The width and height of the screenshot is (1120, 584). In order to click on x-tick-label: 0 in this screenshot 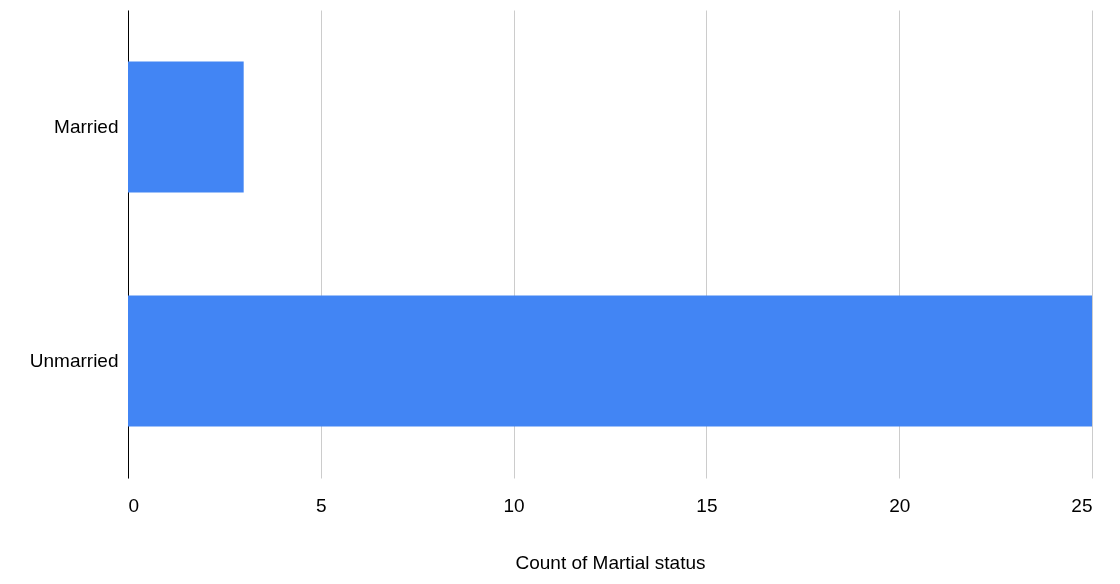, I will do `click(134, 505)`.